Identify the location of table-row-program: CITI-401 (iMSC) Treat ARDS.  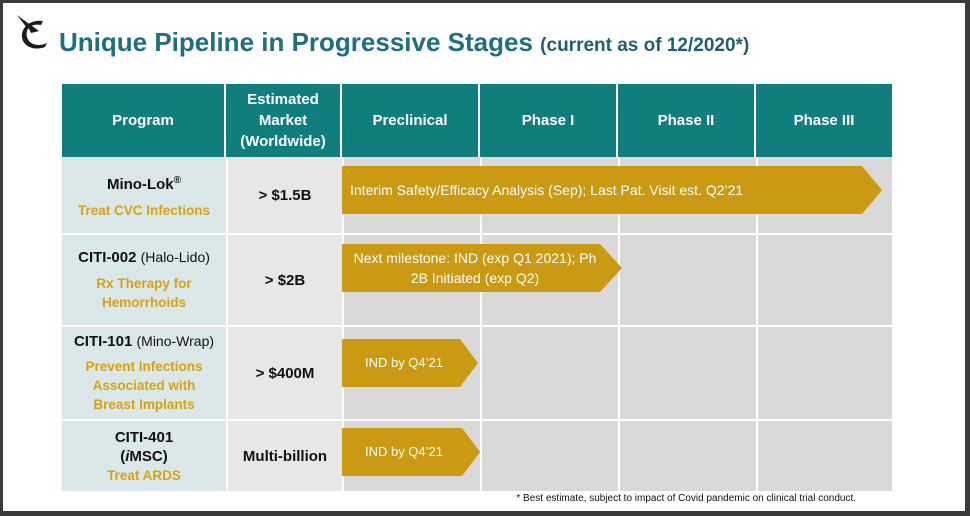
(144, 456).